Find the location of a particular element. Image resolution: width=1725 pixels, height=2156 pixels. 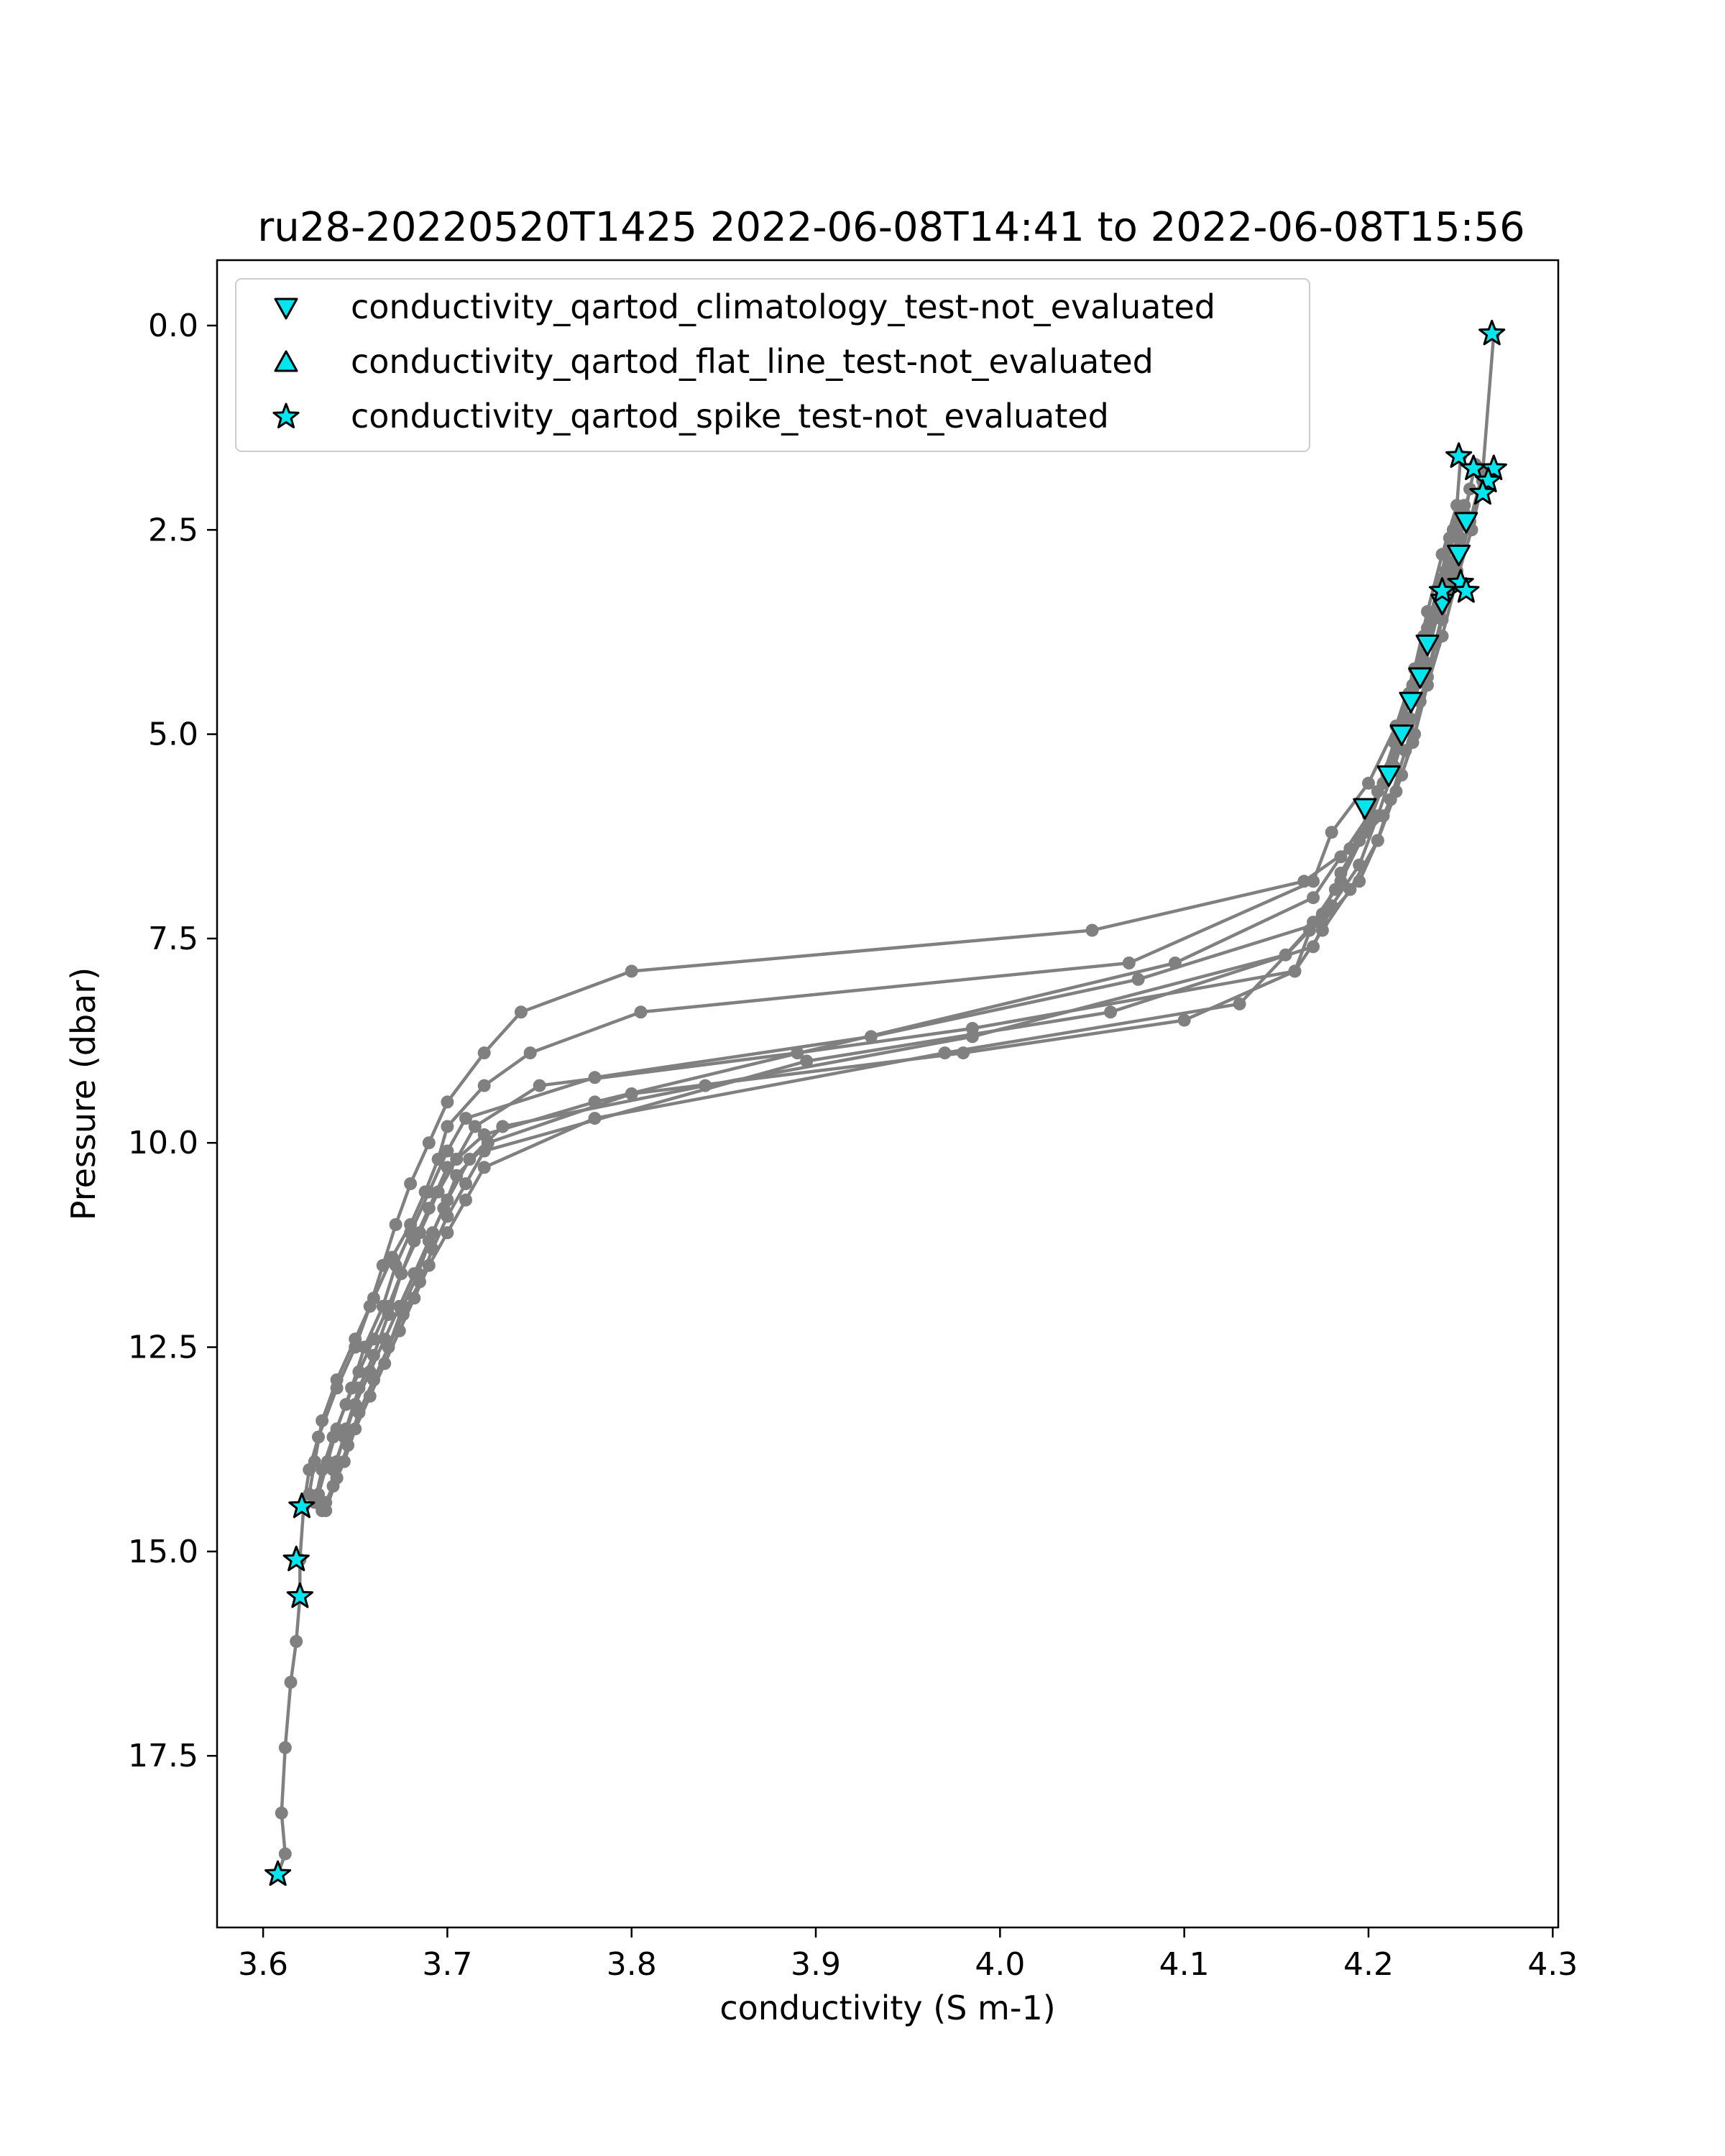

y-tick-label: 17.5 is located at coordinates (163, 1756).